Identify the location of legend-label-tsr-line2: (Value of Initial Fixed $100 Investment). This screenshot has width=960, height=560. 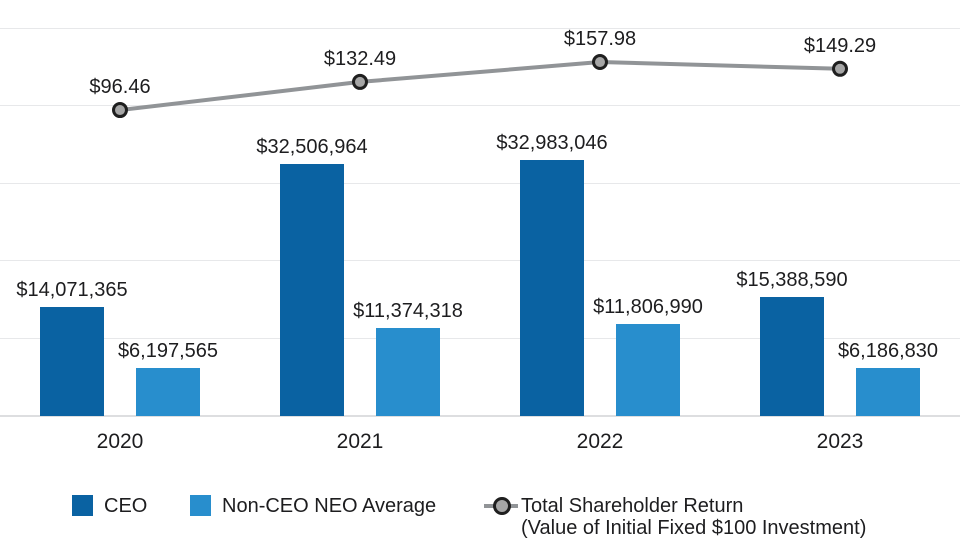
(694, 528).